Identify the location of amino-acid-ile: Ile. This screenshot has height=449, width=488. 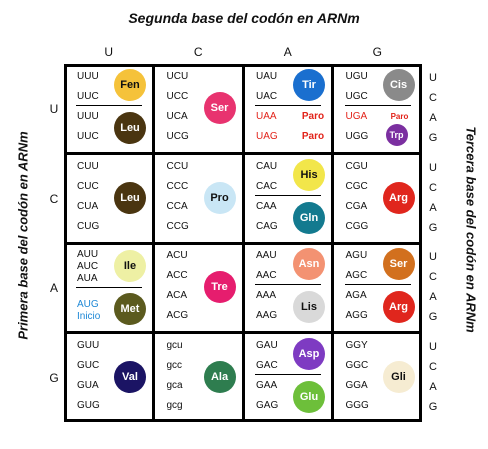
(130, 266).